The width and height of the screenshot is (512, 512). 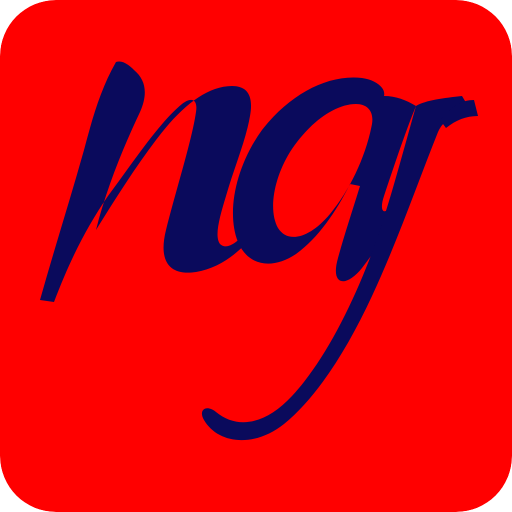 What do you see at coordinates (326, 179) in the screenshot?
I see `letter-g-bowl` at bounding box center [326, 179].